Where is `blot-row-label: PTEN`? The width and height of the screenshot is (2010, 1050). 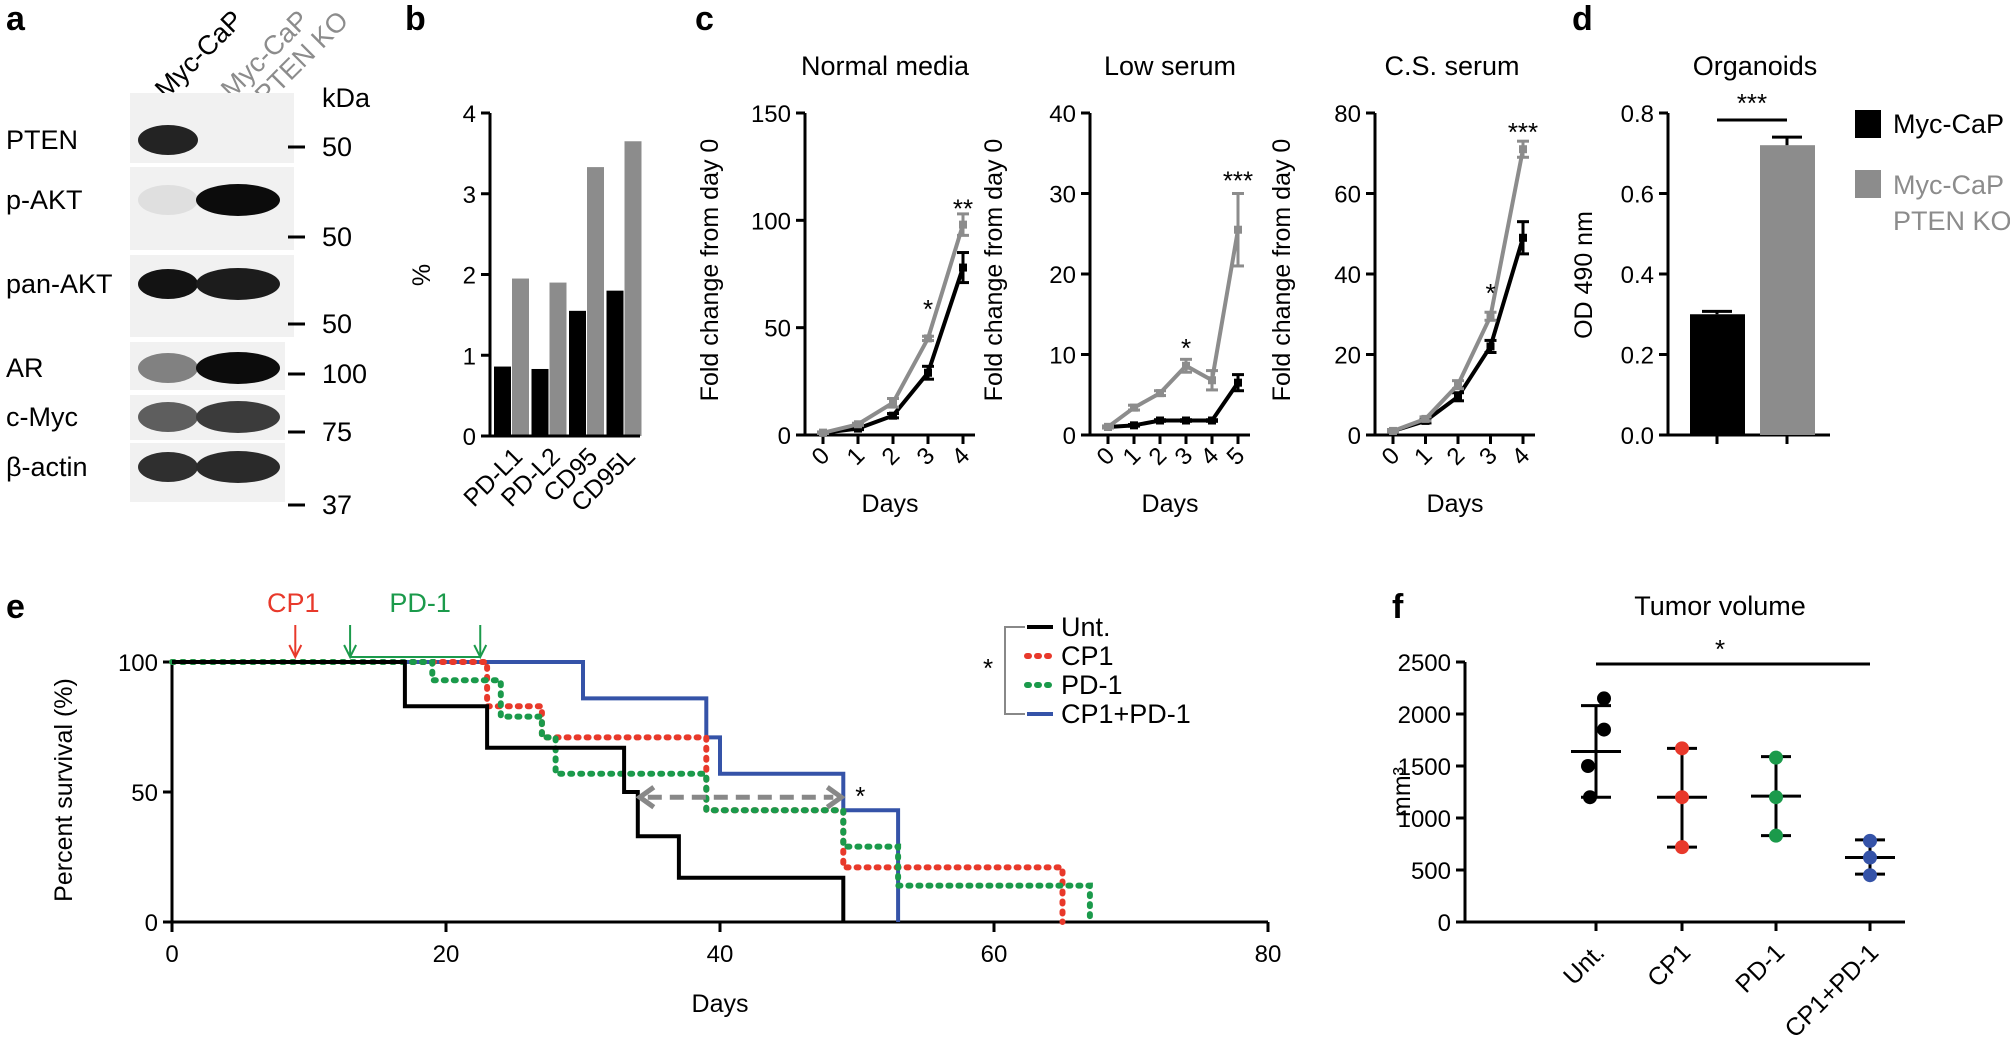 blot-row-label: PTEN is located at coordinates (42, 140).